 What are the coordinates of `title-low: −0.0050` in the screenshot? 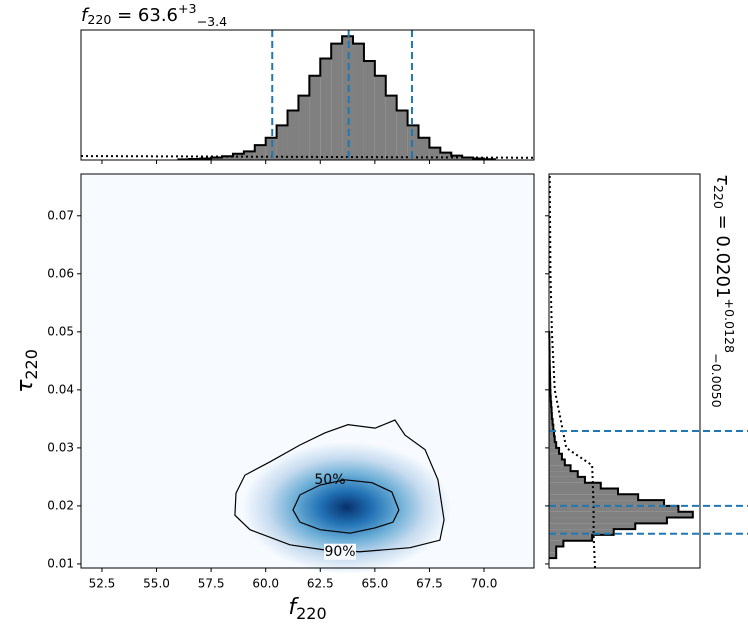 It's located at (717, 380).